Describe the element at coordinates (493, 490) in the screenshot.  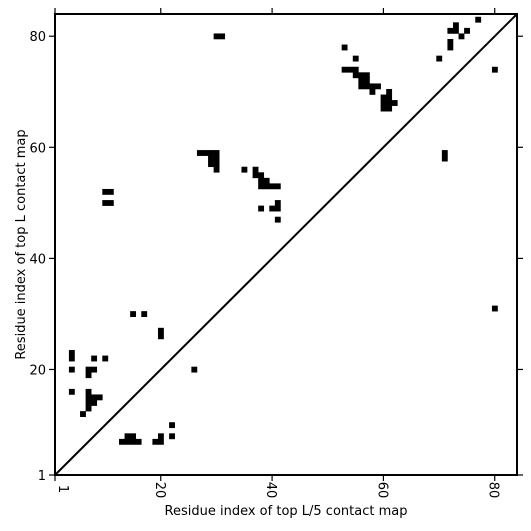
I see `x-tick-label: 80` at that location.